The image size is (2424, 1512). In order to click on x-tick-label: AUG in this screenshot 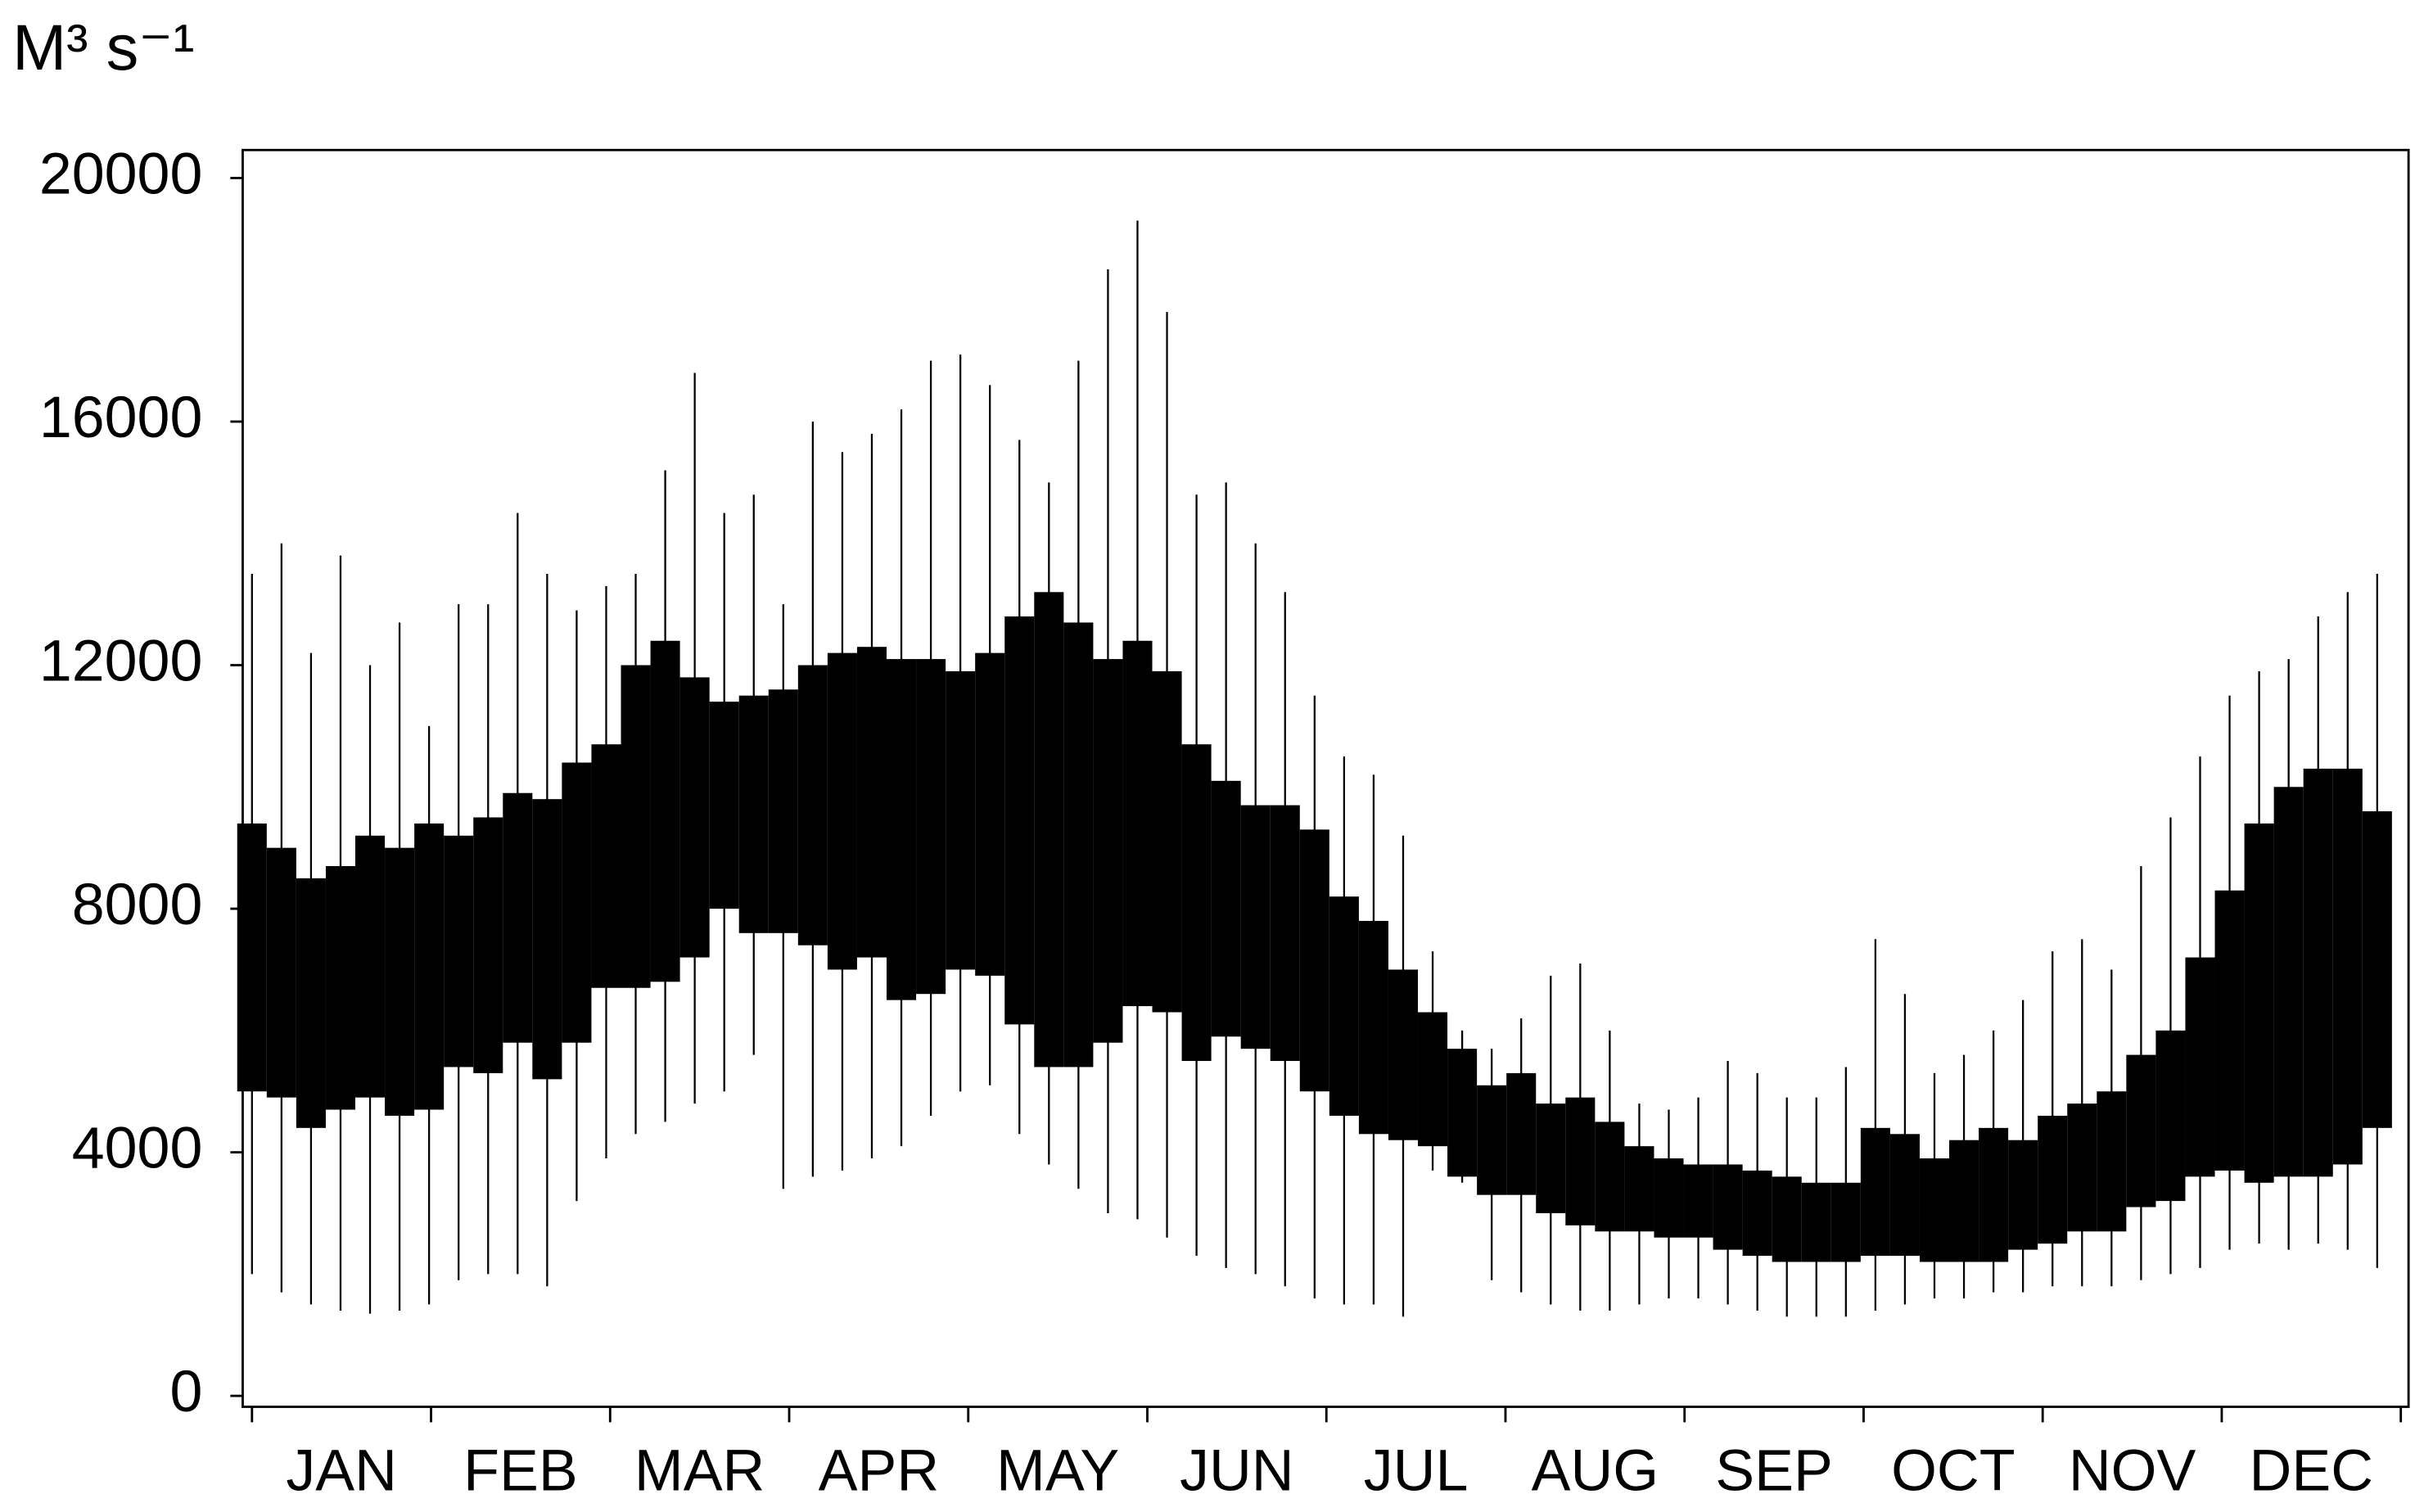, I will do `click(1596, 1471)`.